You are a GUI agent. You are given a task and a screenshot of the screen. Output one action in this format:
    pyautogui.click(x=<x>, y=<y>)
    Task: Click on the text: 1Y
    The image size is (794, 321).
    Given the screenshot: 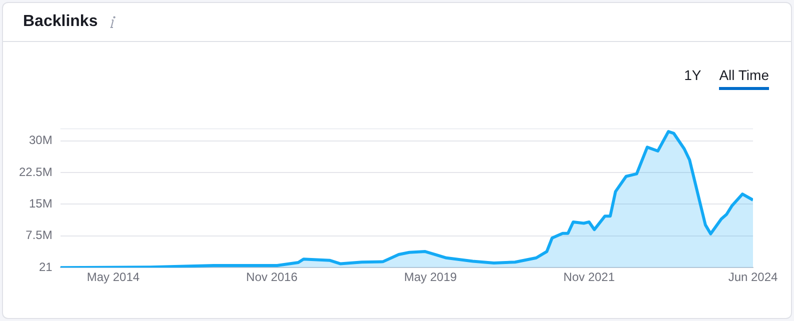 What is the action you would take?
    pyautogui.click(x=693, y=76)
    